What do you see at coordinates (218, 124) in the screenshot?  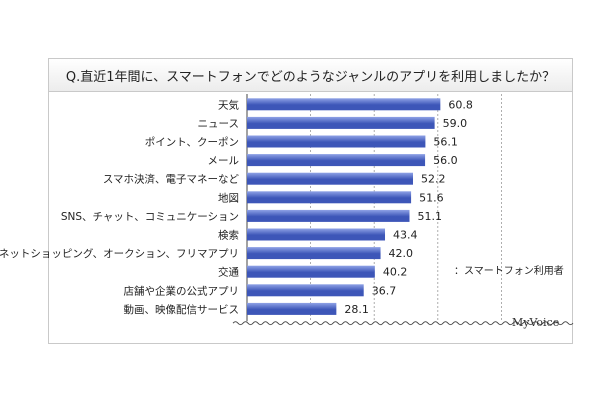 I see `category-label: ニュース` at bounding box center [218, 124].